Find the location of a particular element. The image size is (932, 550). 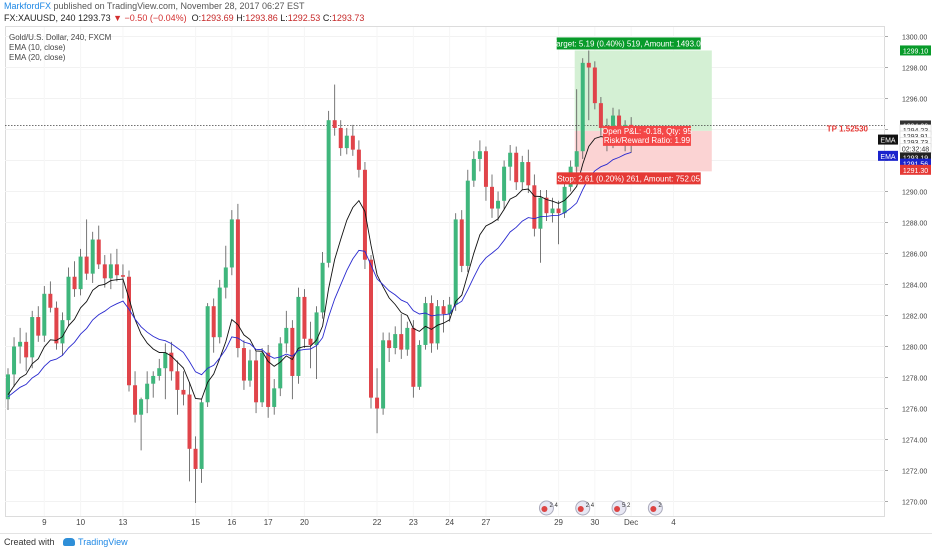

price-tick-label: 1270.00 is located at coordinates (914, 503).